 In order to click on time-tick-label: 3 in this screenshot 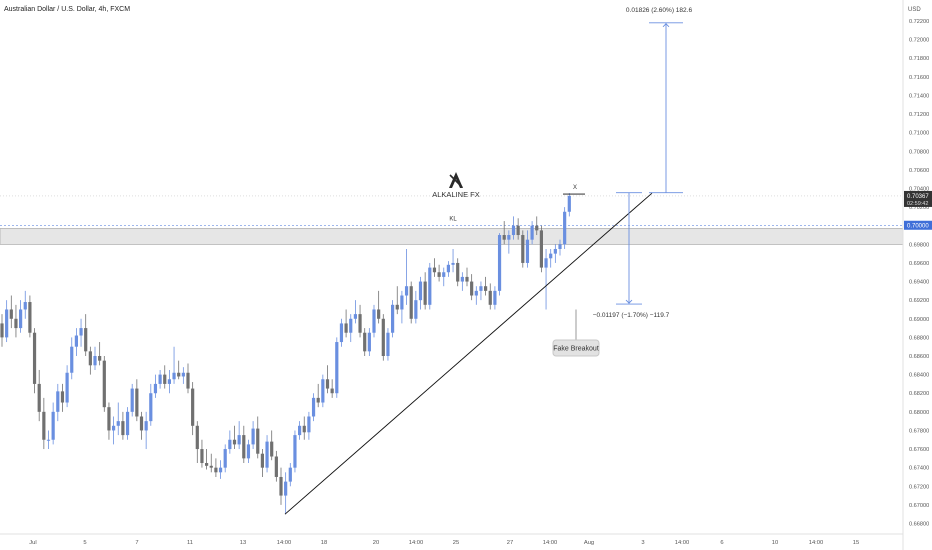, I will do `click(642, 543)`.